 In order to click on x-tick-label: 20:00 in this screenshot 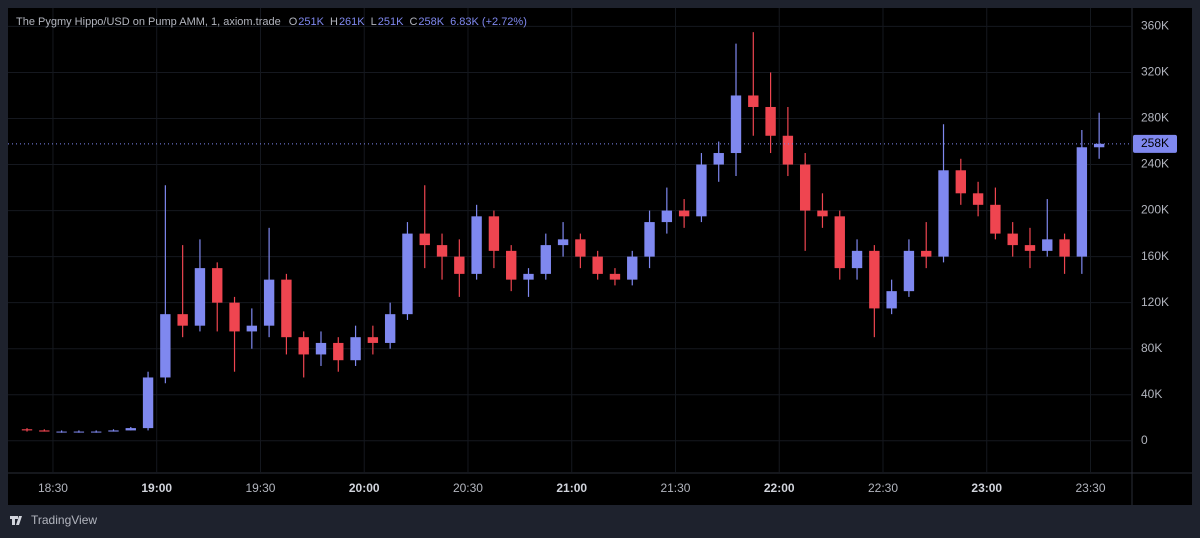, I will do `click(364, 488)`.